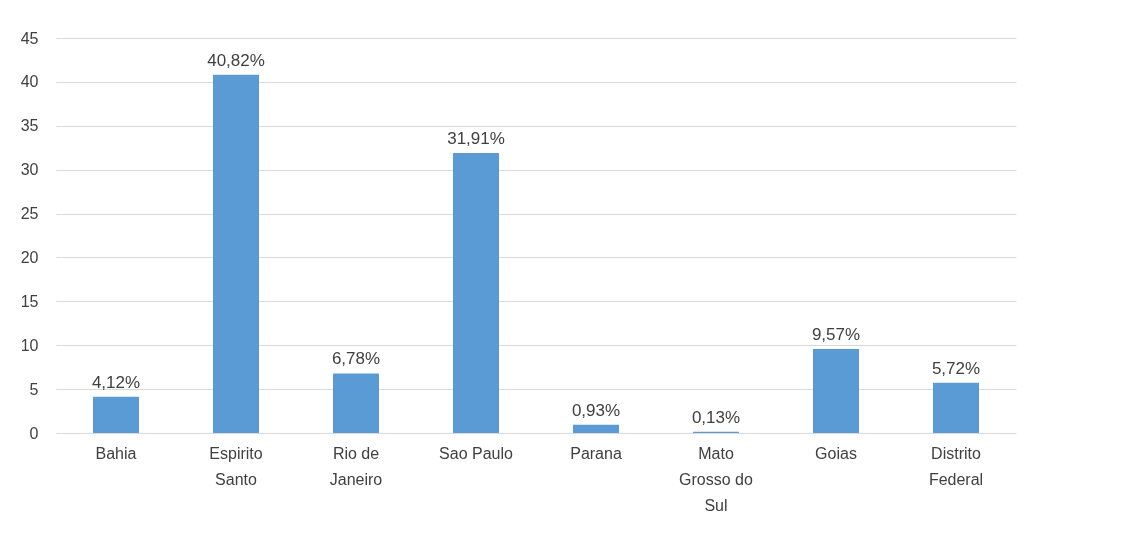  What do you see at coordinates (476, 453) in the screenshot?
I see `x-tick-label: Sao Paulo` at bounding box center [476, 453].